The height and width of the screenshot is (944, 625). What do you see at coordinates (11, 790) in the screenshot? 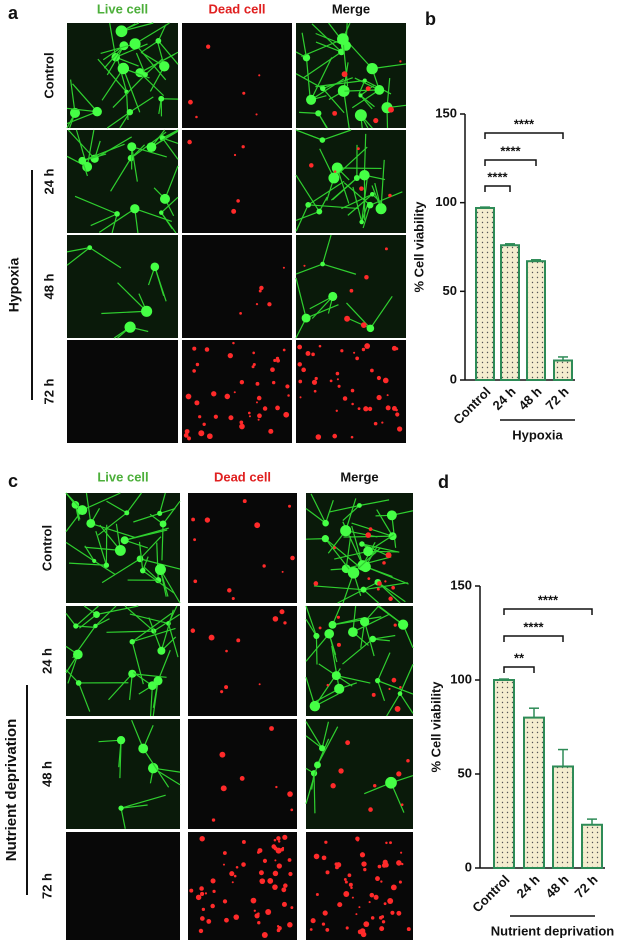
I see `group-label: Nutrient deprivation` at bounding box center [11, 790].